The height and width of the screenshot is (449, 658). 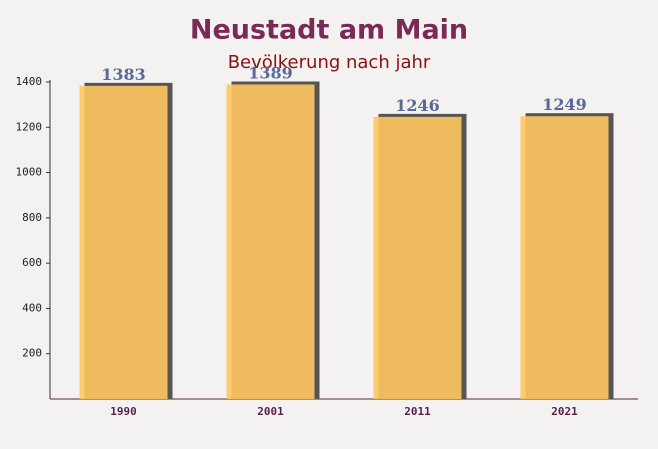 What do you see at coordinates (564, 411) in the screenshot?
I see `x-tick-label: 2021` at bounding box center [564, 411].